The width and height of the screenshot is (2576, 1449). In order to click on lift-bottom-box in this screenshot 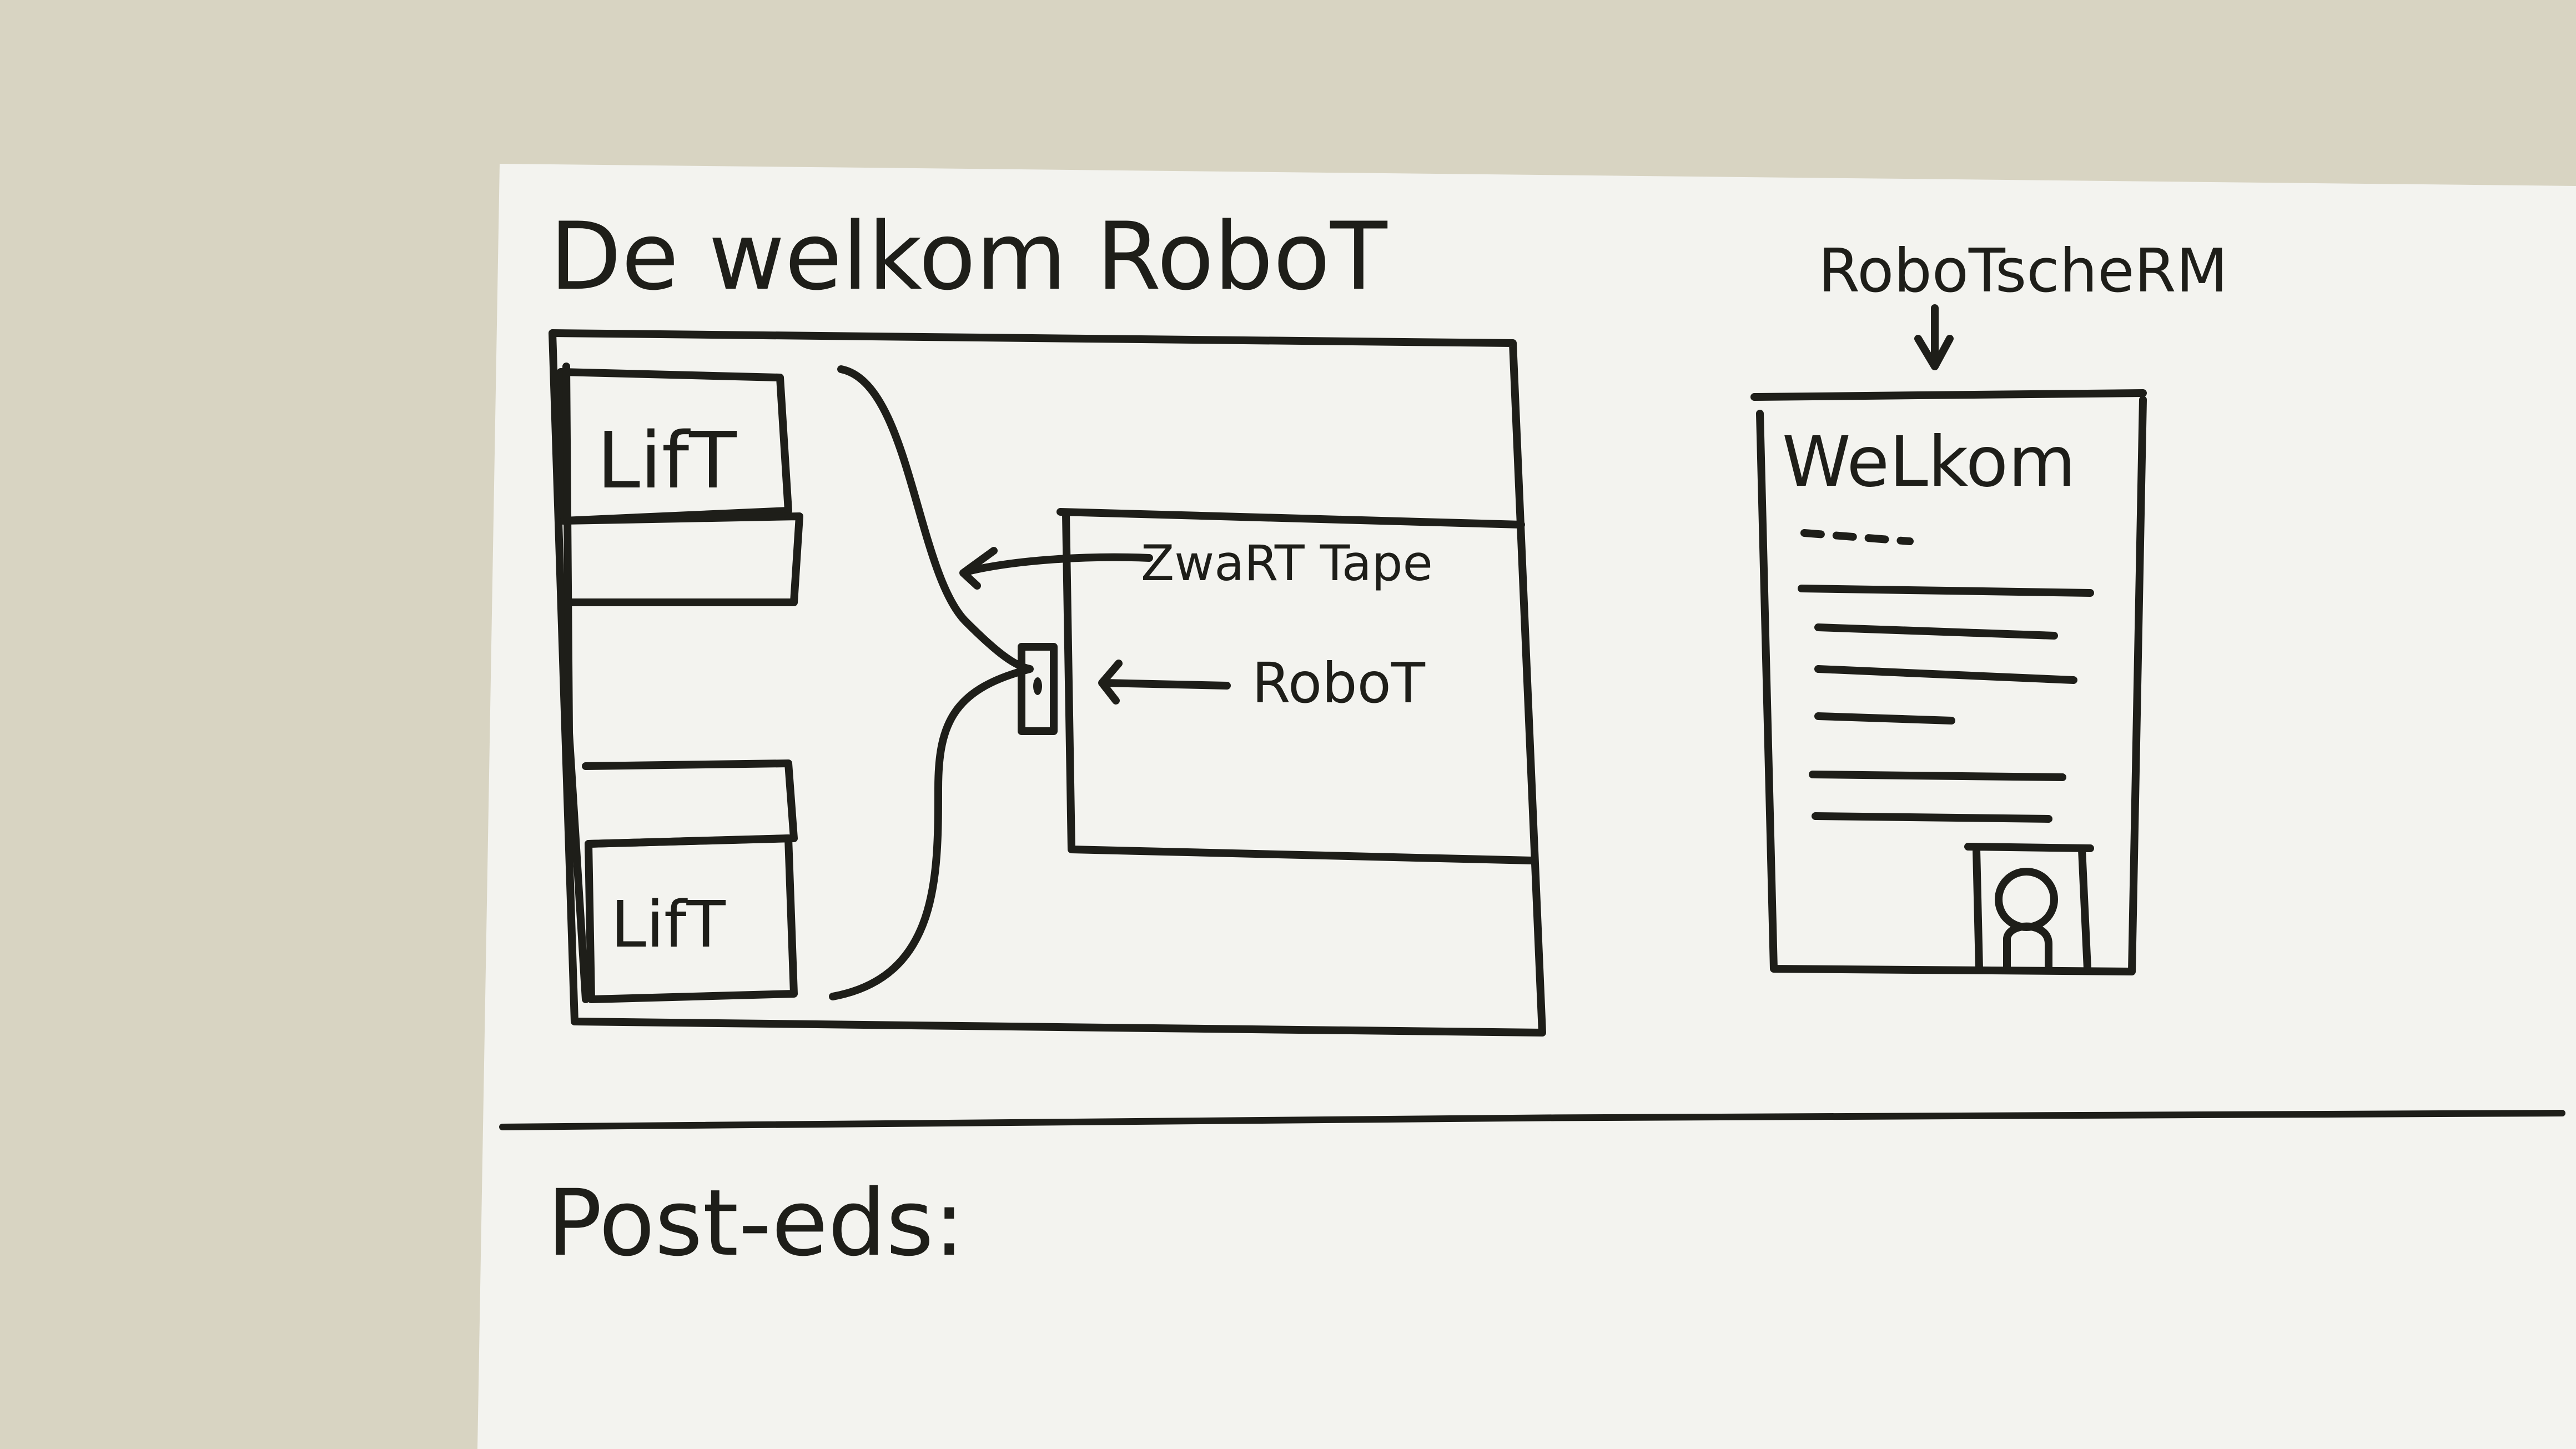, I will do `click(691, 918)`.